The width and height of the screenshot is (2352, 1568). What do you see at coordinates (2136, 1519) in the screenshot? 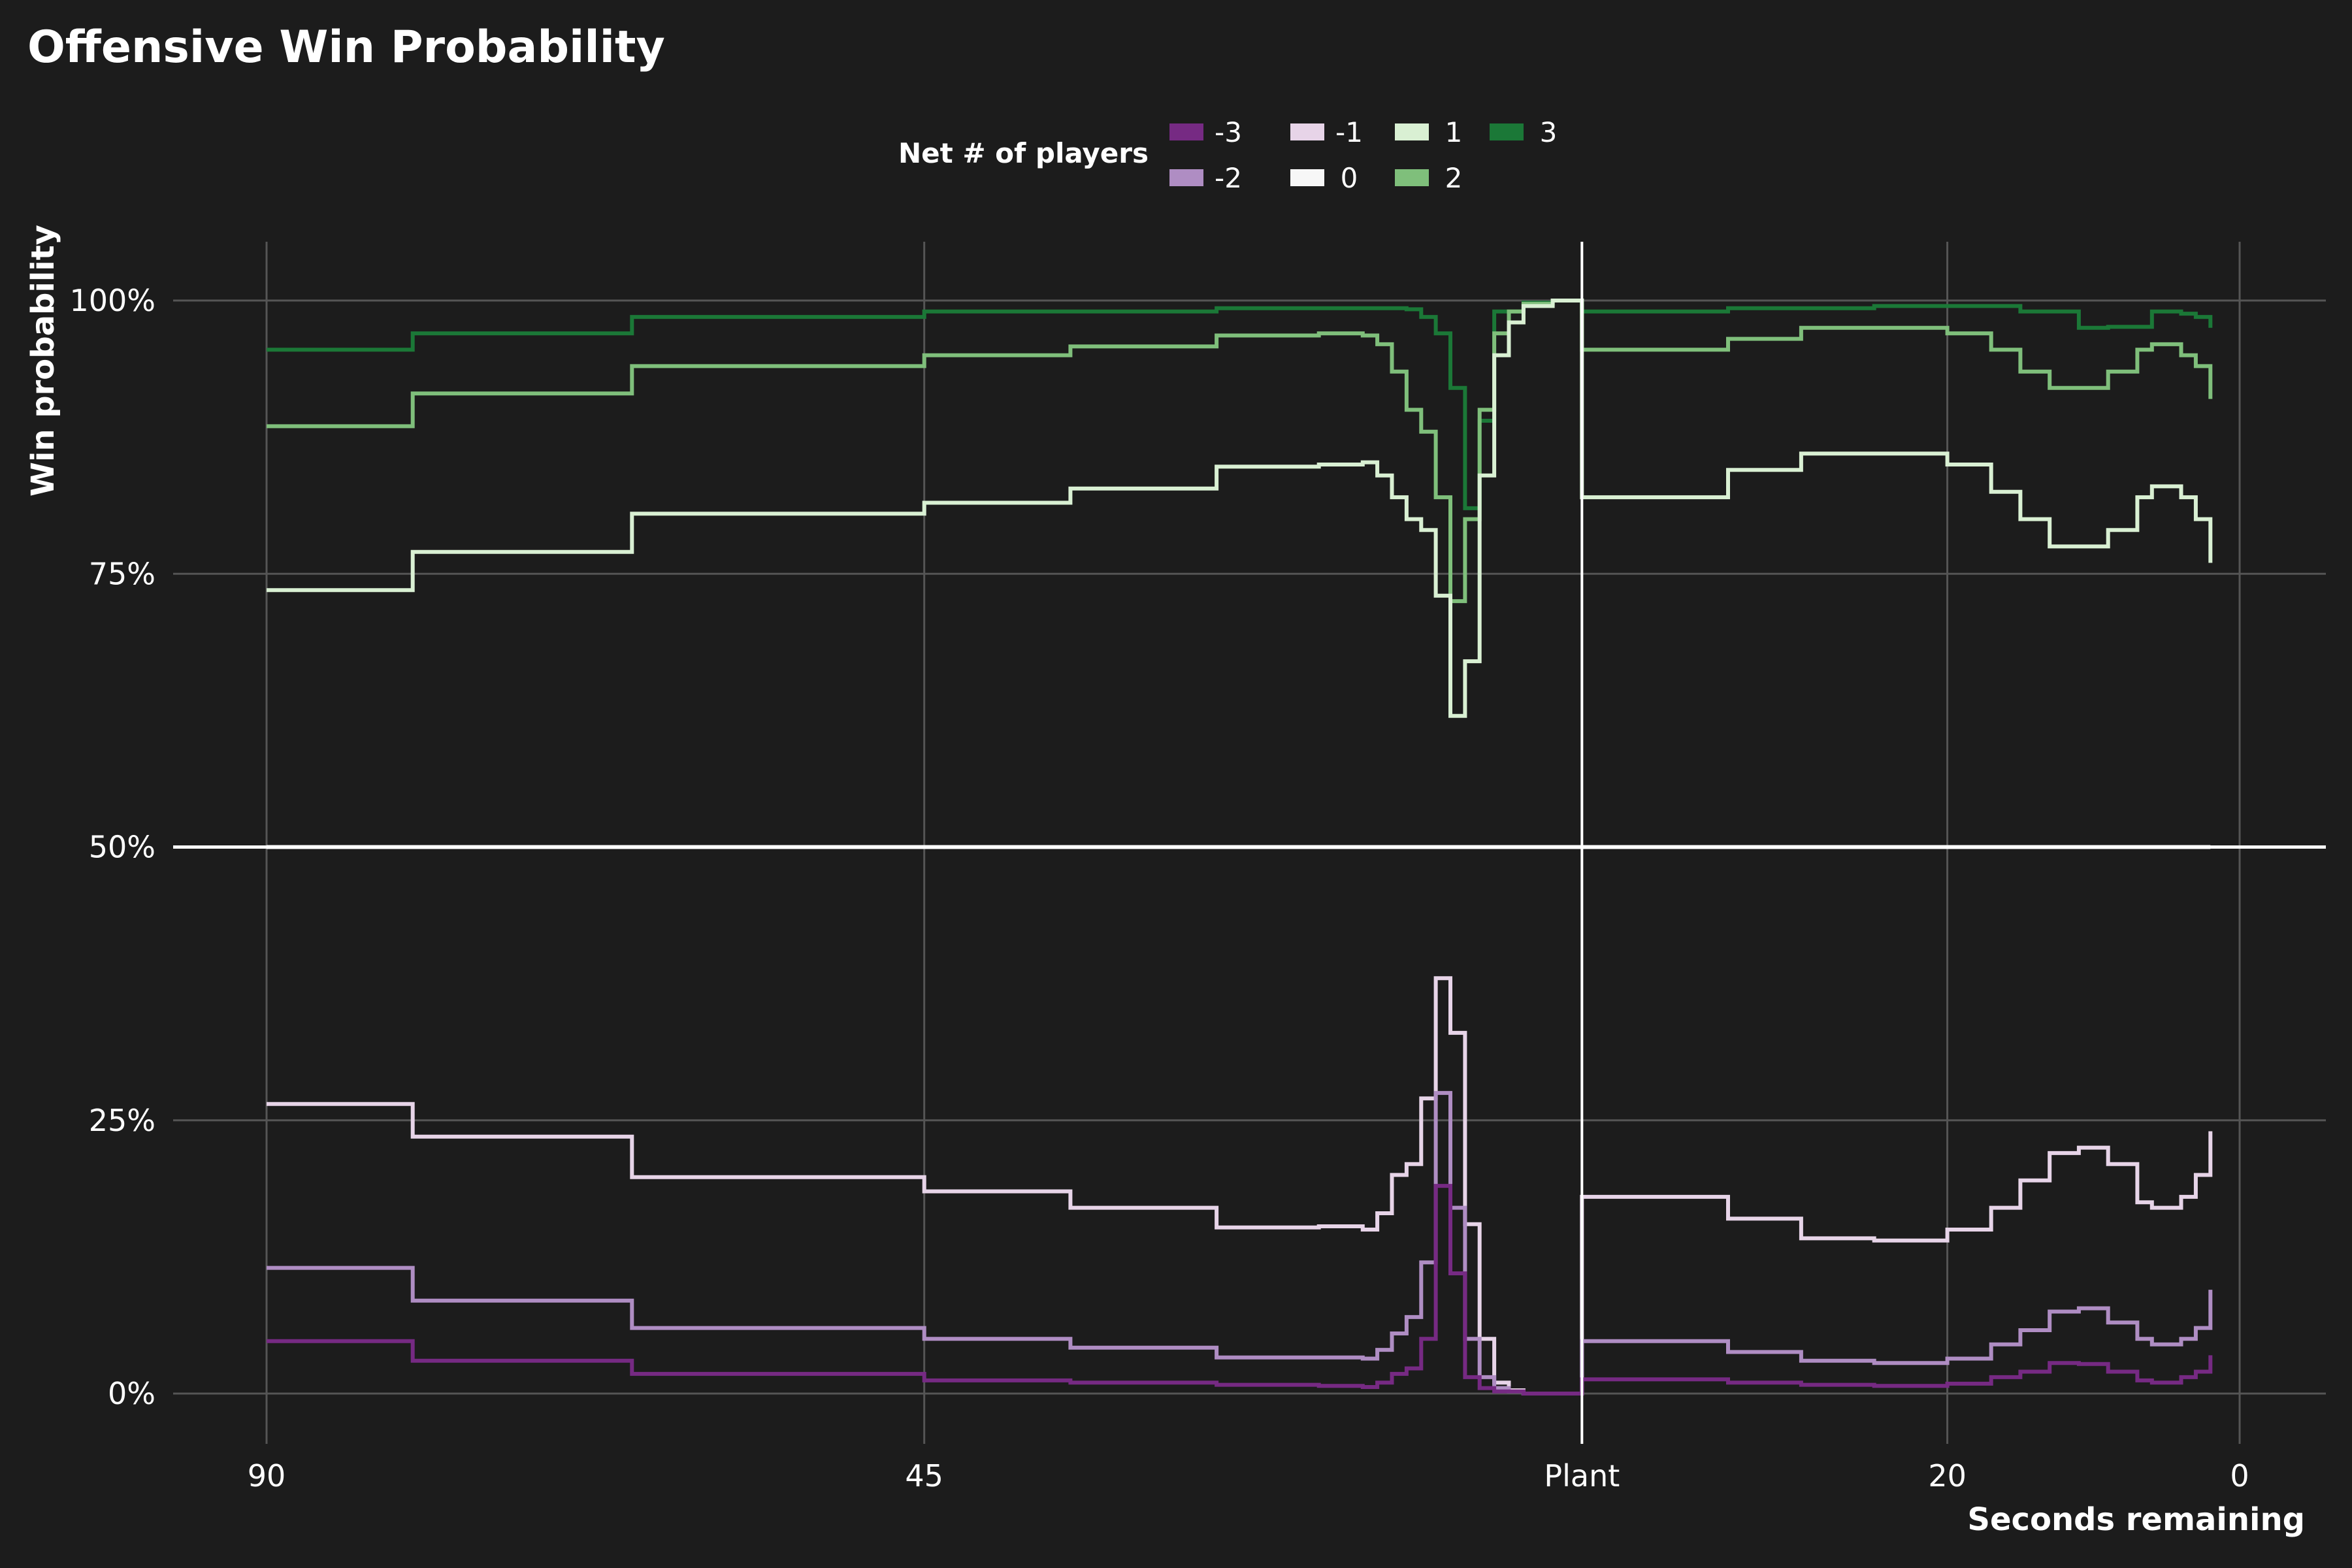
I see `x-axis-title: Seconds remaining` at bounding box center [2136, 1519].